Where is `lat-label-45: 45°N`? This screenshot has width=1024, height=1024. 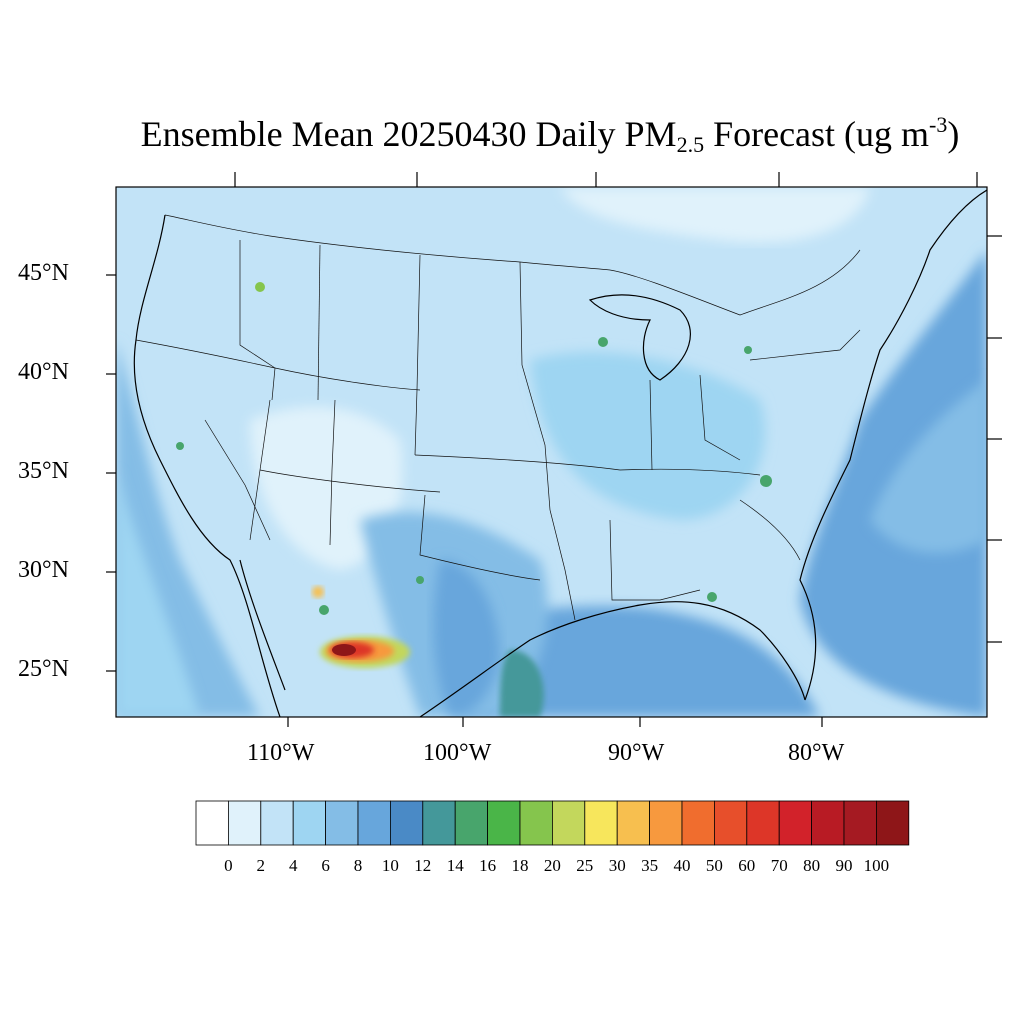 lat-label-45: 45°N is located at coordinates (43, 273).